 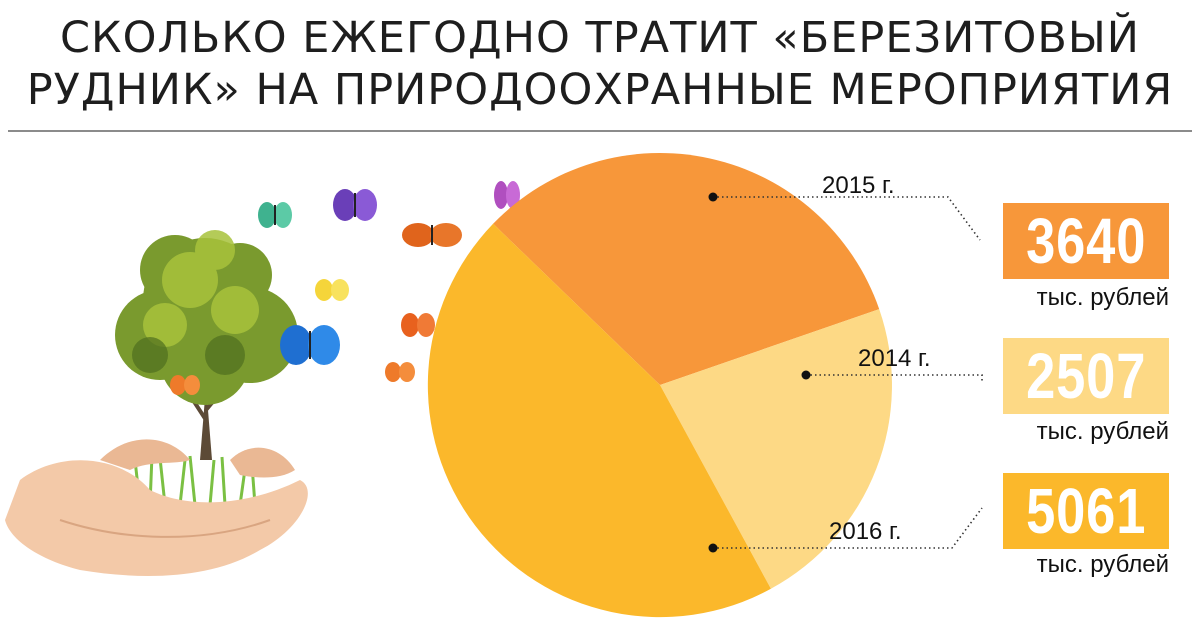 What do you see at coordinates (776, 449) in the screenshot?
I see `pie-slice-2014` at bounding box center [776, 449].